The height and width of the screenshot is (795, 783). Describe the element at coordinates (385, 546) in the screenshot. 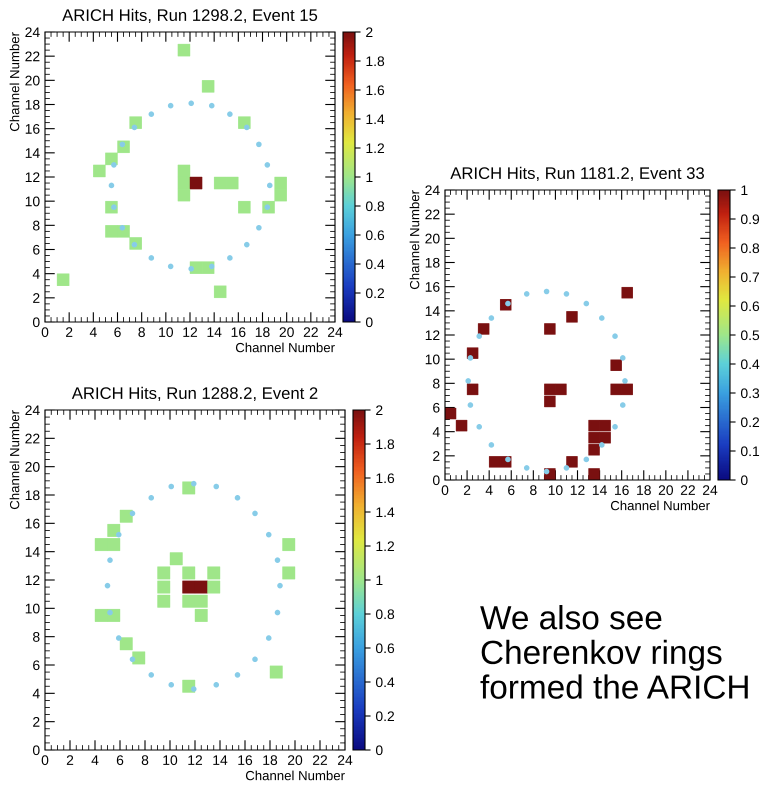

I see `color-bar-label: 1.2` at that location.